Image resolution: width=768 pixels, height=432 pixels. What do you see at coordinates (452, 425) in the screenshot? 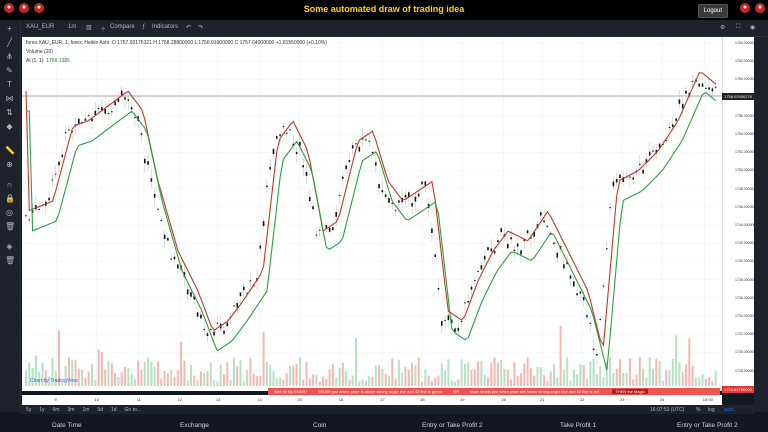
I see `footer-entry-1: Entry or Take Profit 2` at bounding box center [452, 425].